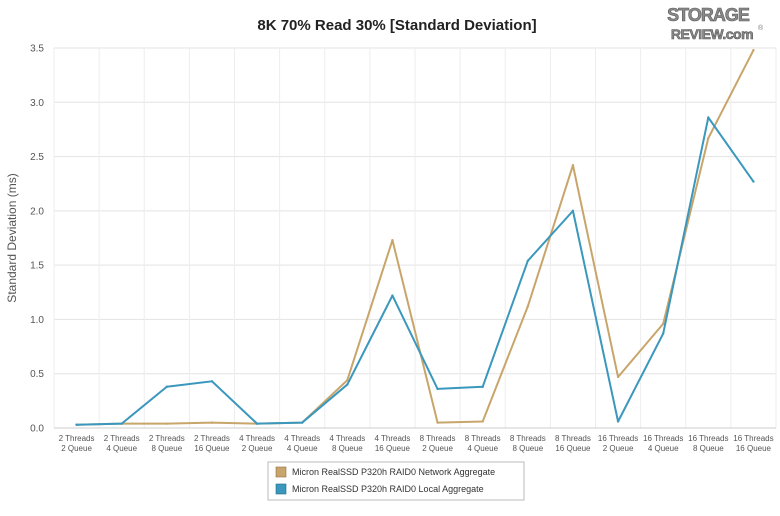  What do you see at coordinates (37, 157) in the screenshot?
I see `y-tick-label: 2.5` at bounding box center [37, 157].